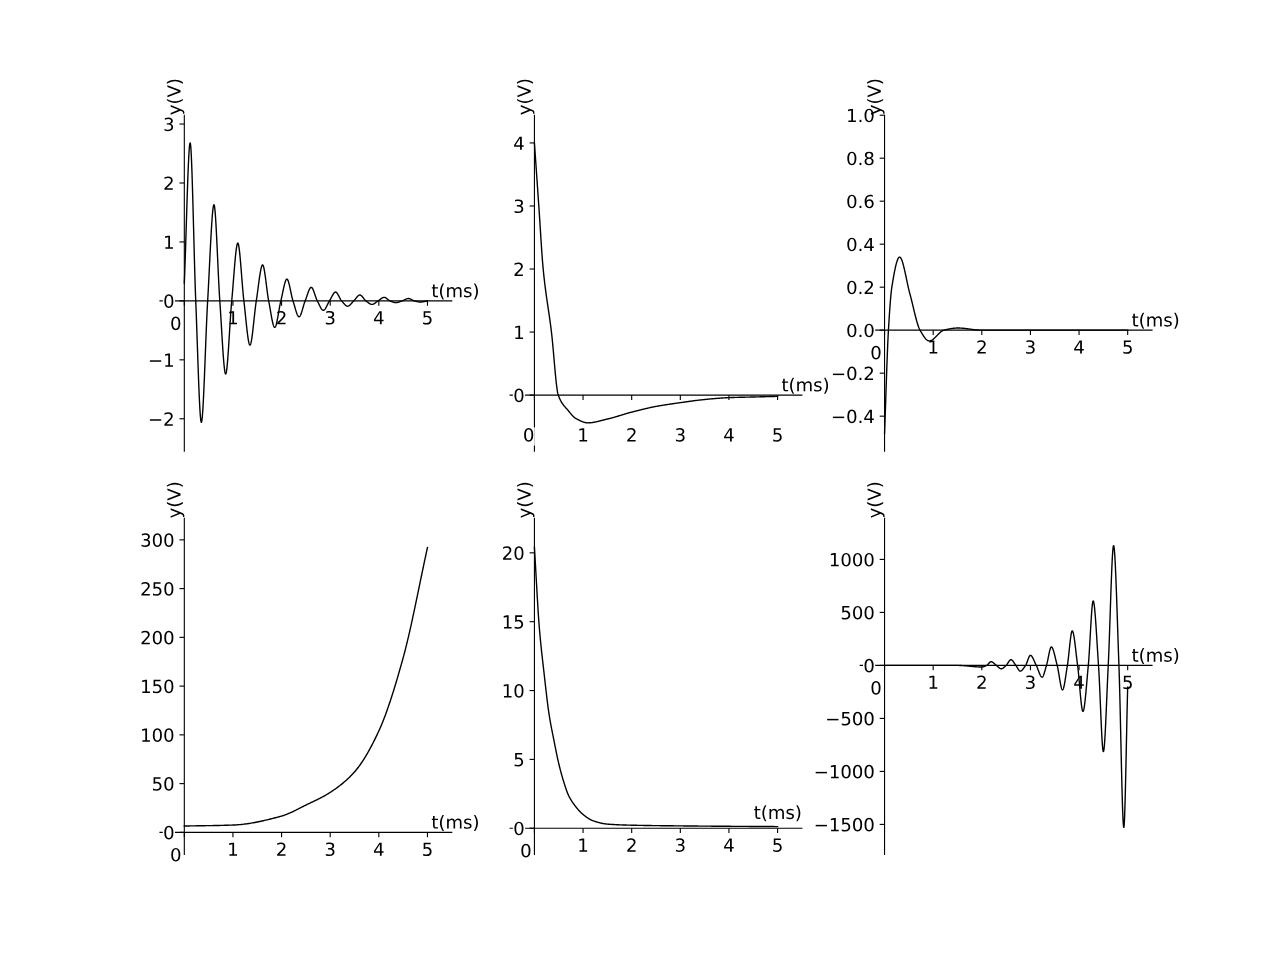 The width and height of the screenshot is (1280, 960). I want to click on y-tick-label: 500, so click(857, 612).